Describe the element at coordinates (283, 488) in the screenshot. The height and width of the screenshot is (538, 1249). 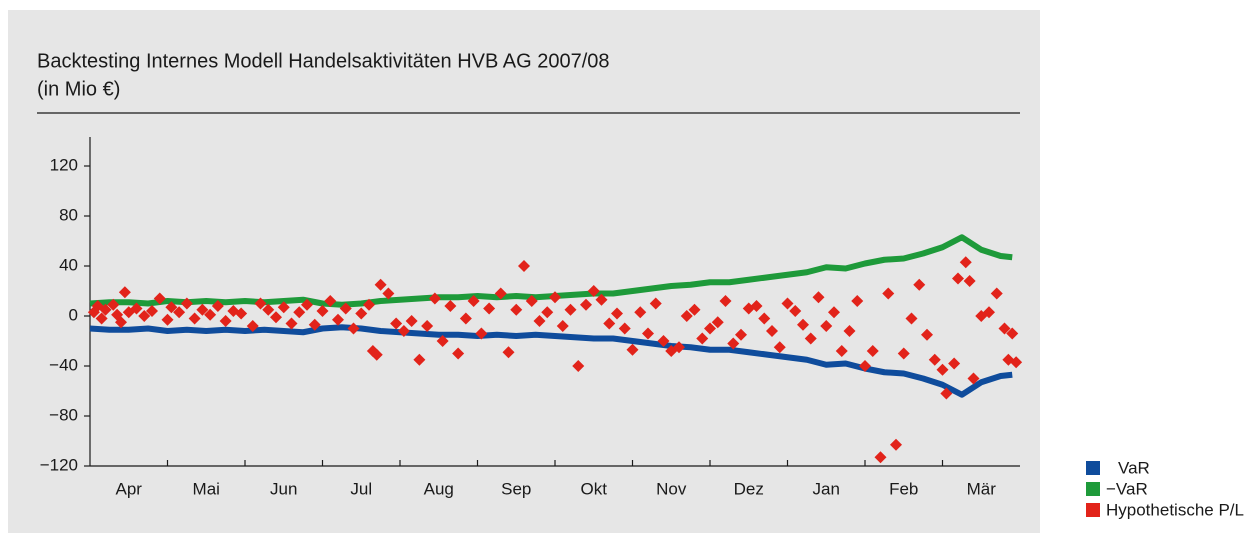
I see `x-tick-label: Jun` at that location.